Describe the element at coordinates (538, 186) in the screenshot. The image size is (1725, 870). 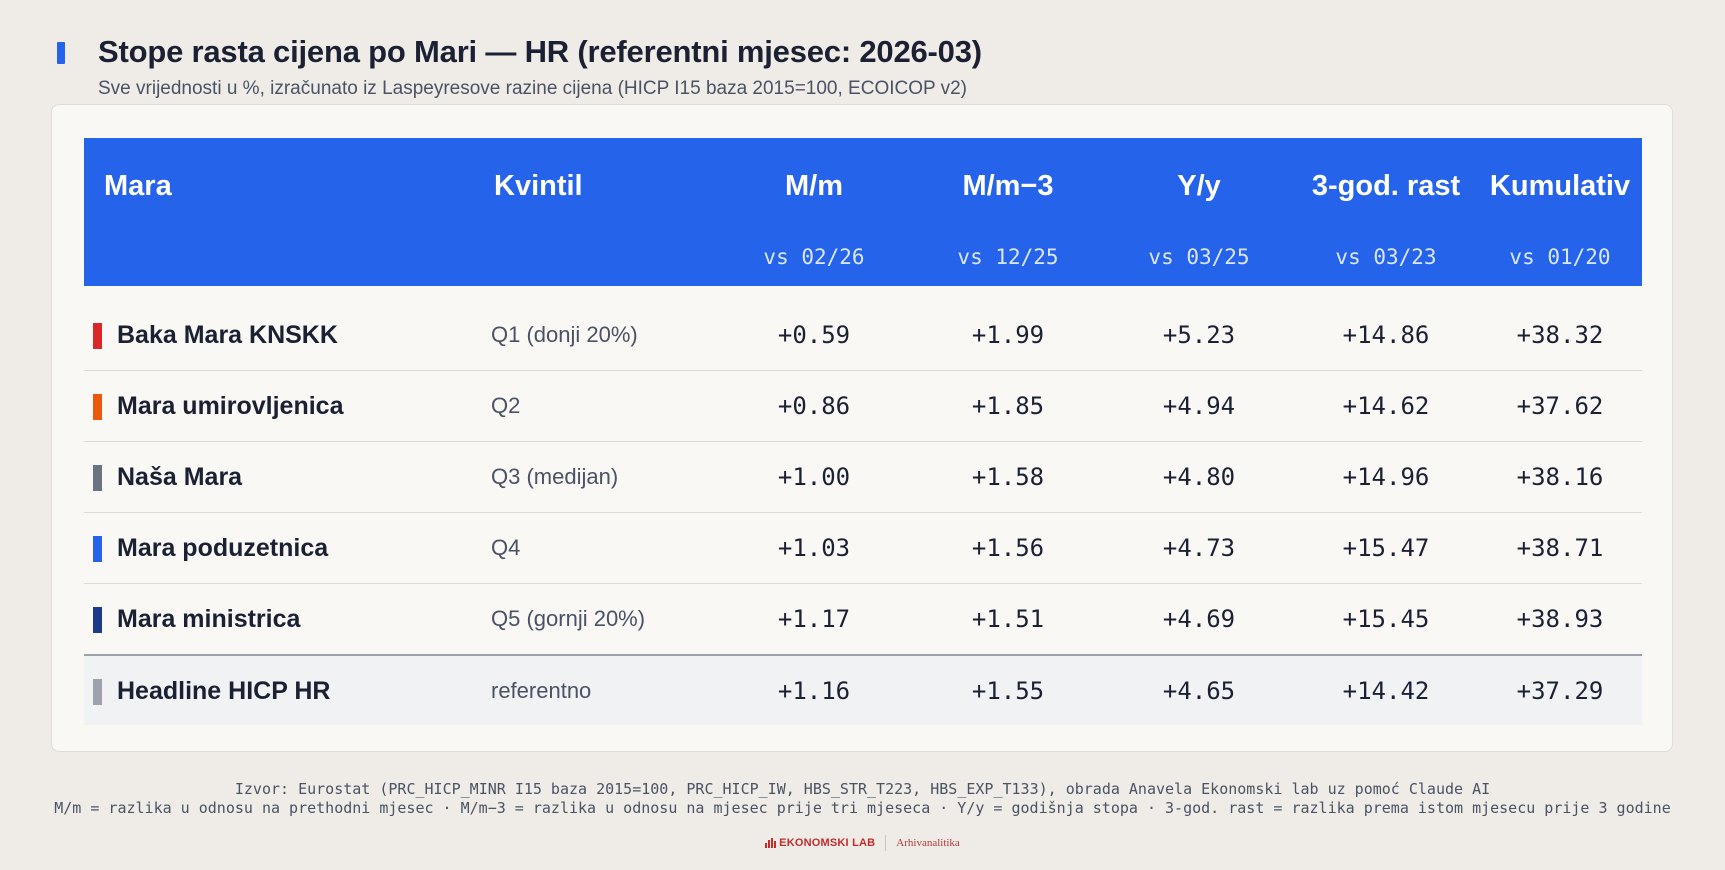
I see `column-header-kvintil: Kvintil` at that location.